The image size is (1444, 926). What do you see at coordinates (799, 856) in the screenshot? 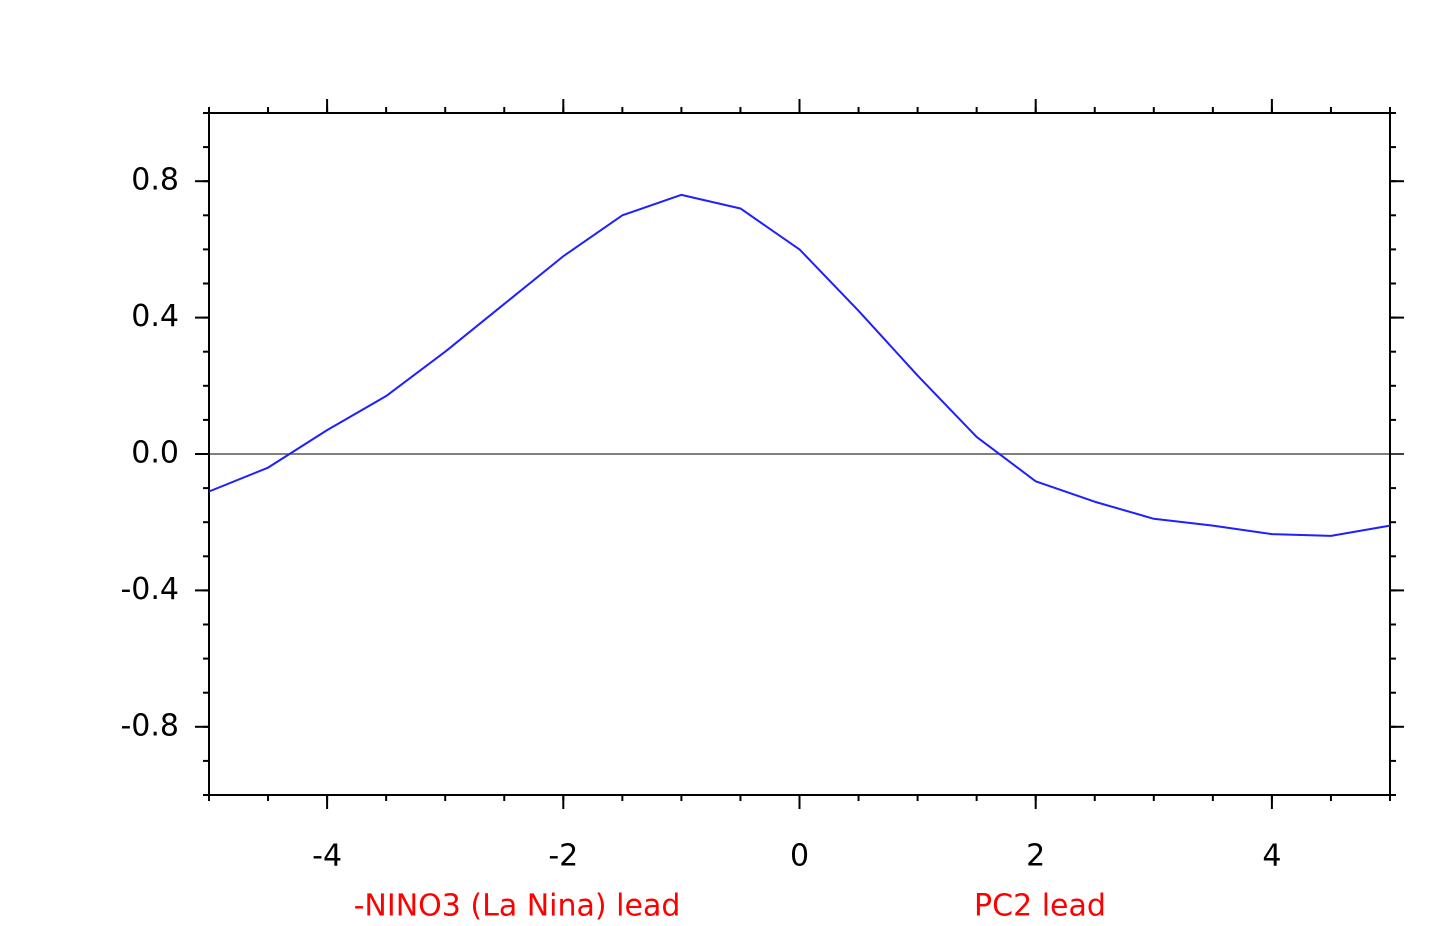
I see `x-tick-label: 0` at bounding box center [799, 856].